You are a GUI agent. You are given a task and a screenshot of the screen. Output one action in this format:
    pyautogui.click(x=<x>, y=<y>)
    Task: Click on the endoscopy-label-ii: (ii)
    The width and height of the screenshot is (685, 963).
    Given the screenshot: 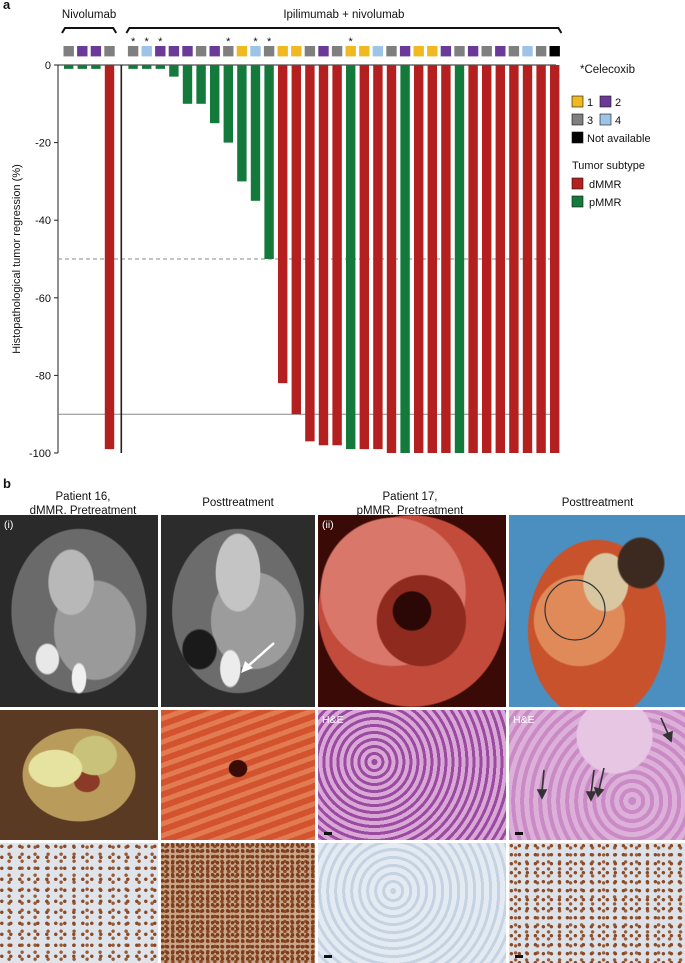 What is the action you would take?
    pyautogui.click(x=328, y=525)
    